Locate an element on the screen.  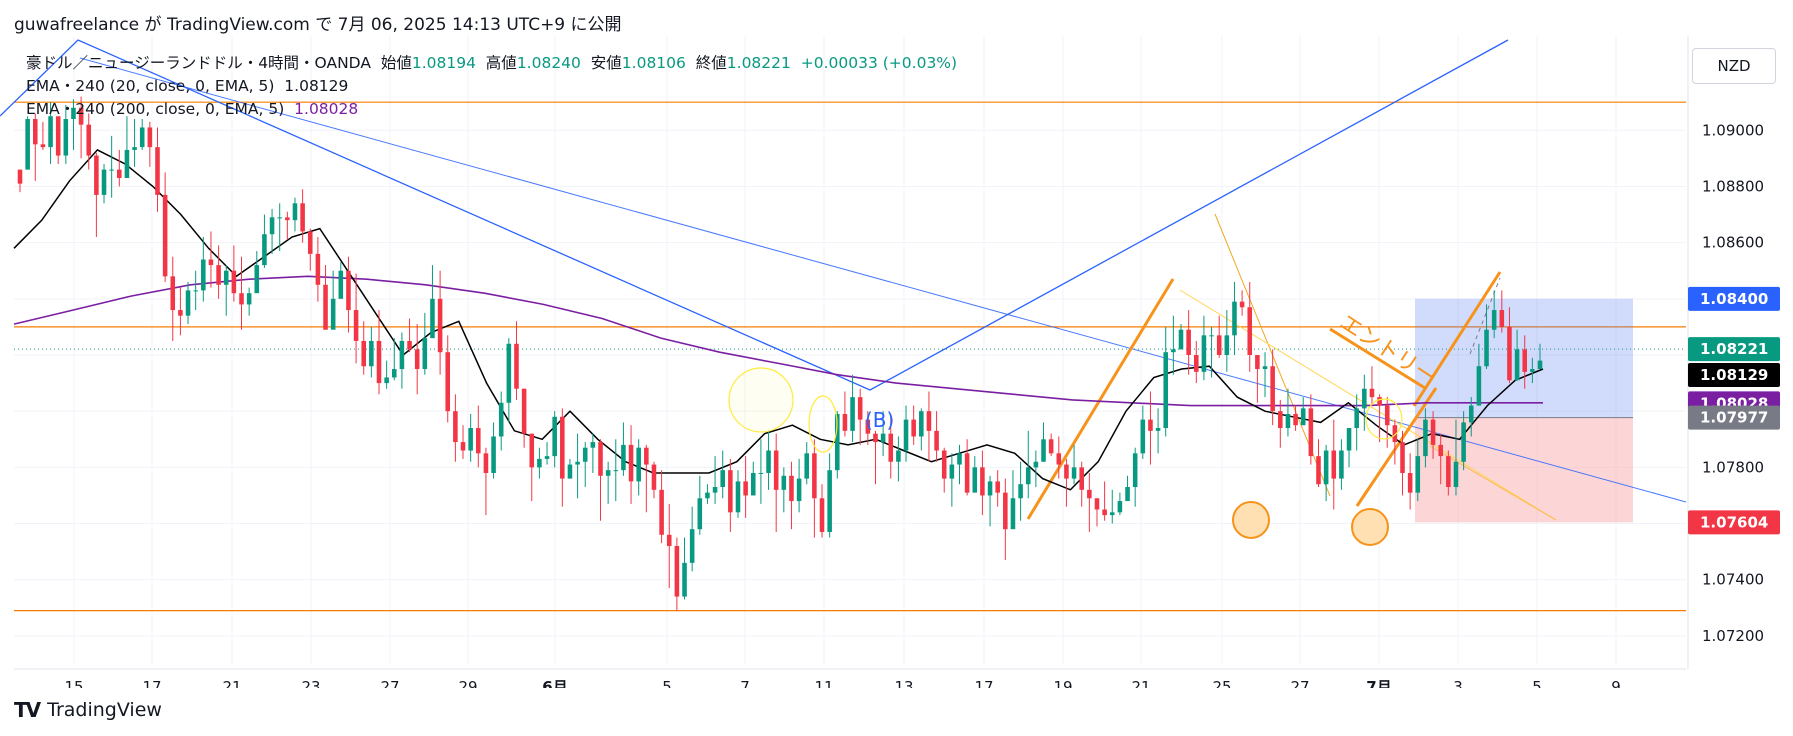
price-tick-label: 1.08600 is located at coordinates (1733, 243).